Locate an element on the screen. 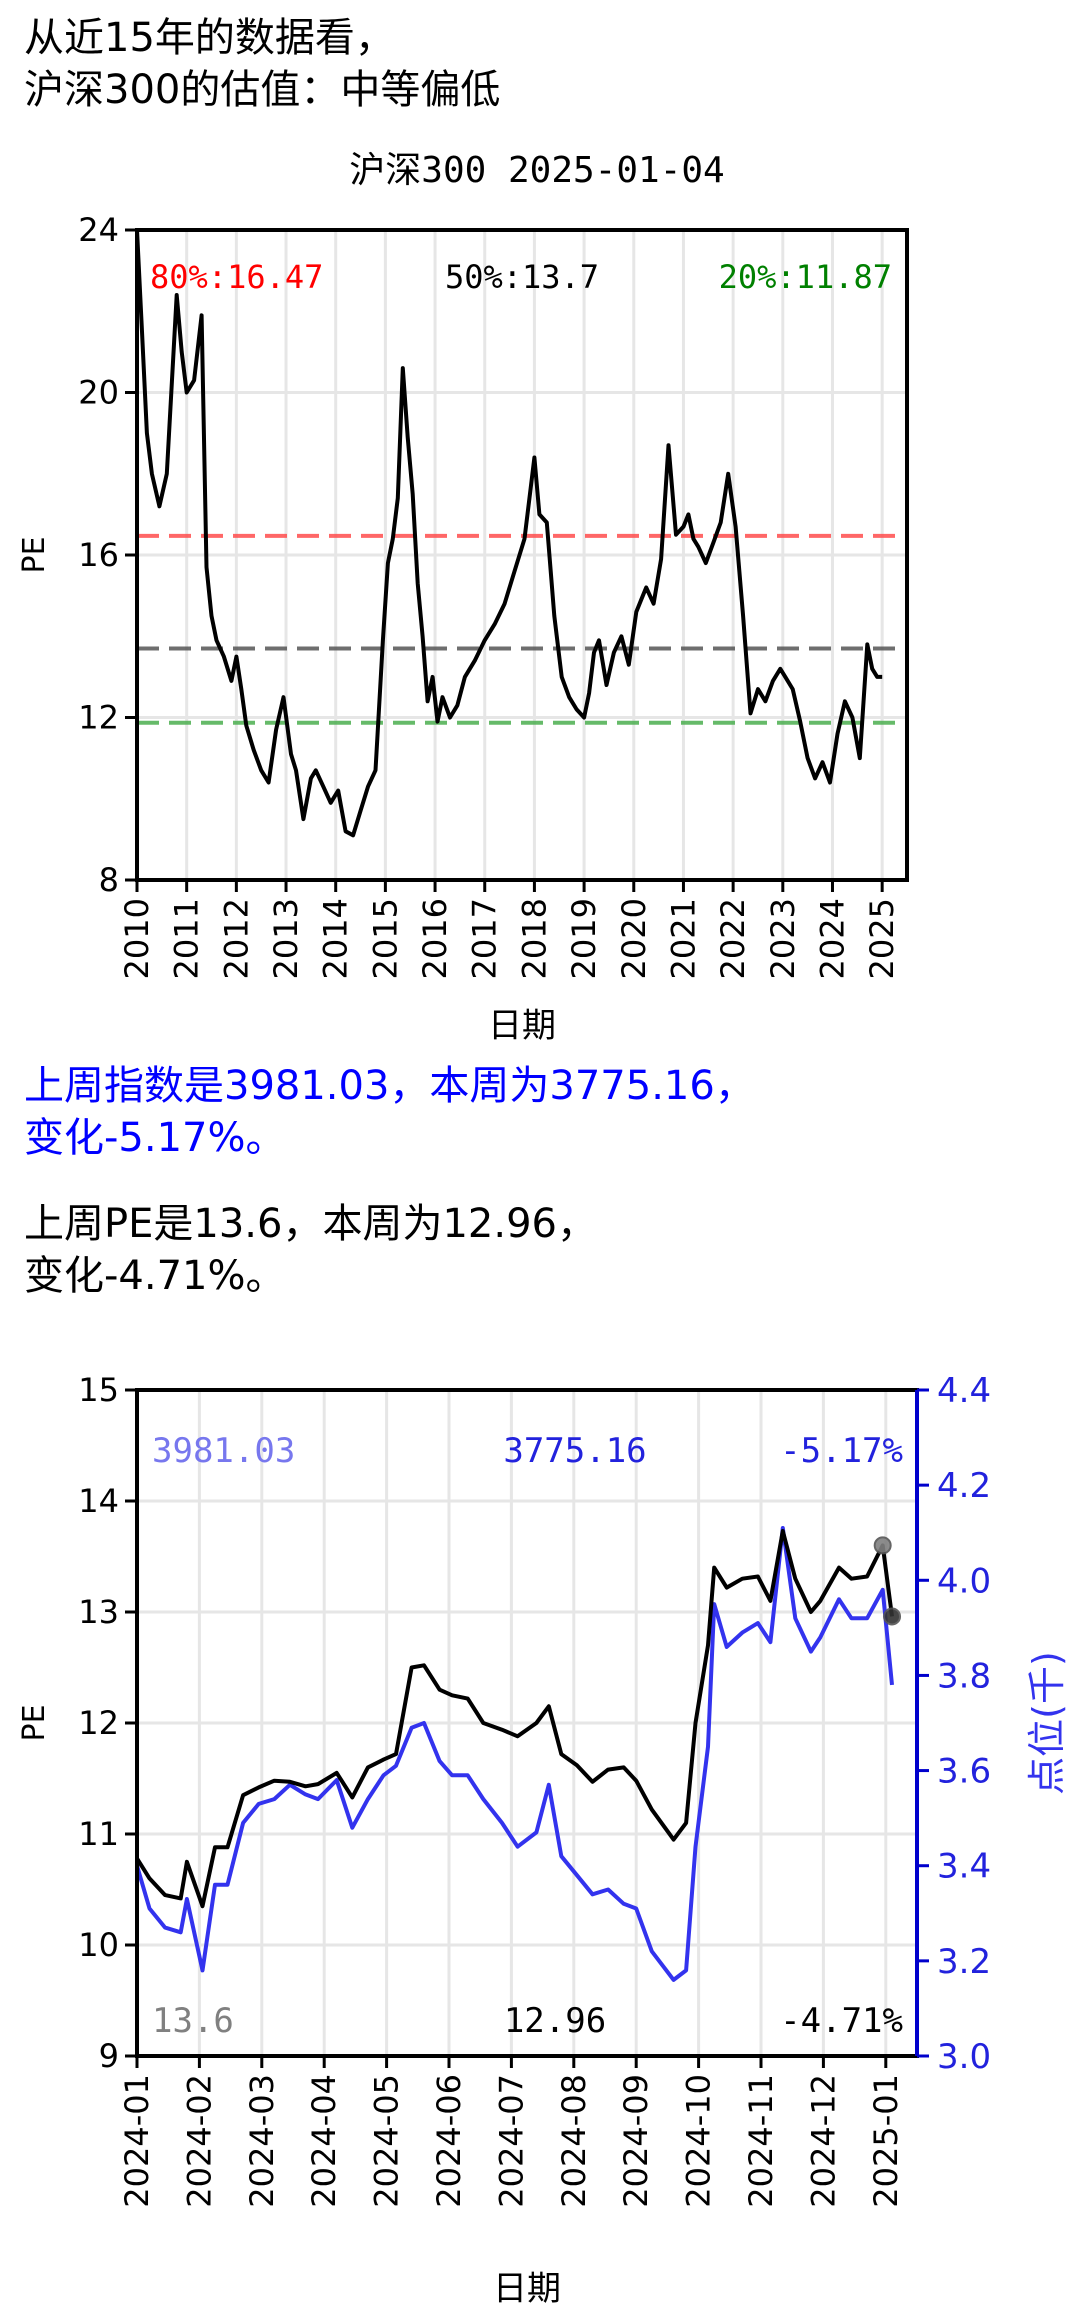 The height and width of the screenshot is (2311, 1080). chart1-ytick-label-12: 12 is located at coordinates (98, 718).